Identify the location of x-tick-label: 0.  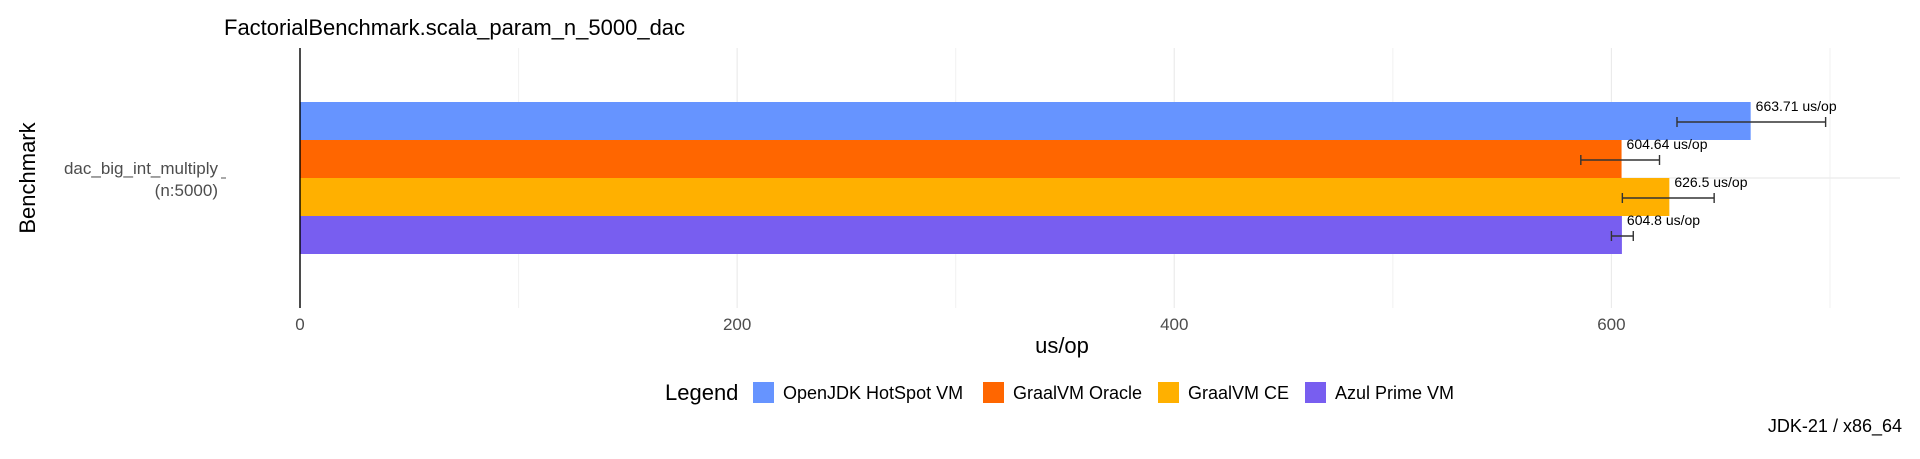
(299, 324).